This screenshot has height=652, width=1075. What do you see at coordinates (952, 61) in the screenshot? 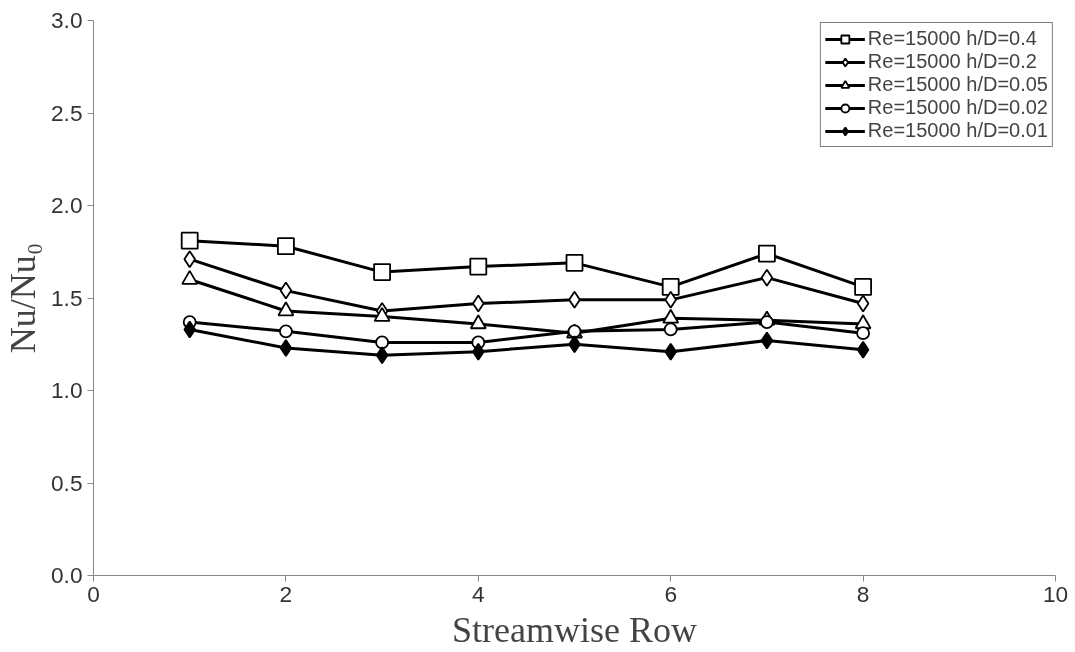
I see `legend-label: Re=15000 h/D=0.2` at bounding box center [952, 61].